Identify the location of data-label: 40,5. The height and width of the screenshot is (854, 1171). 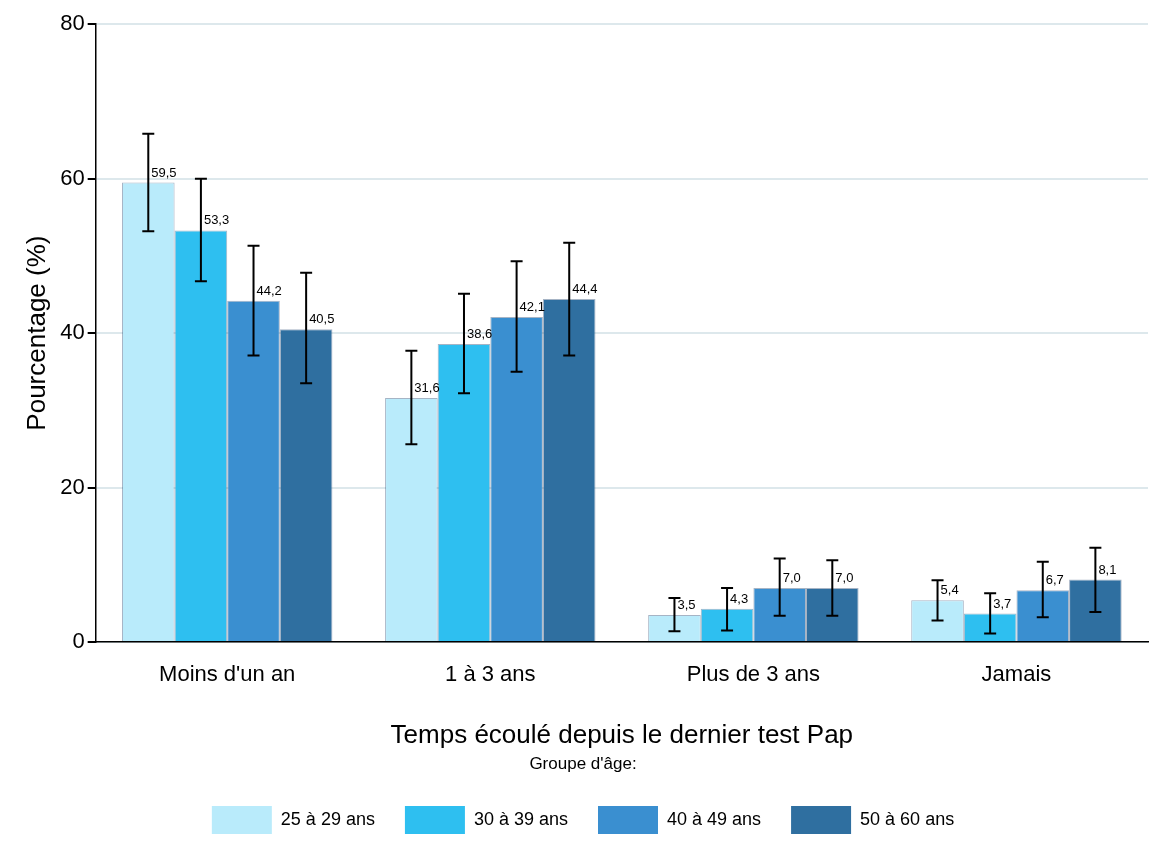
(322, 319).